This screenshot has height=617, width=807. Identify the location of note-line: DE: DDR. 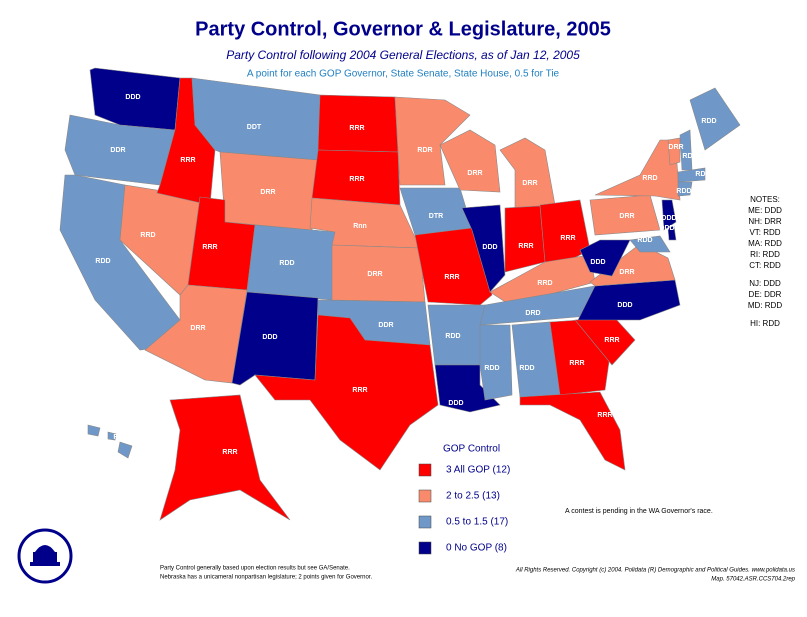
(765, 294).